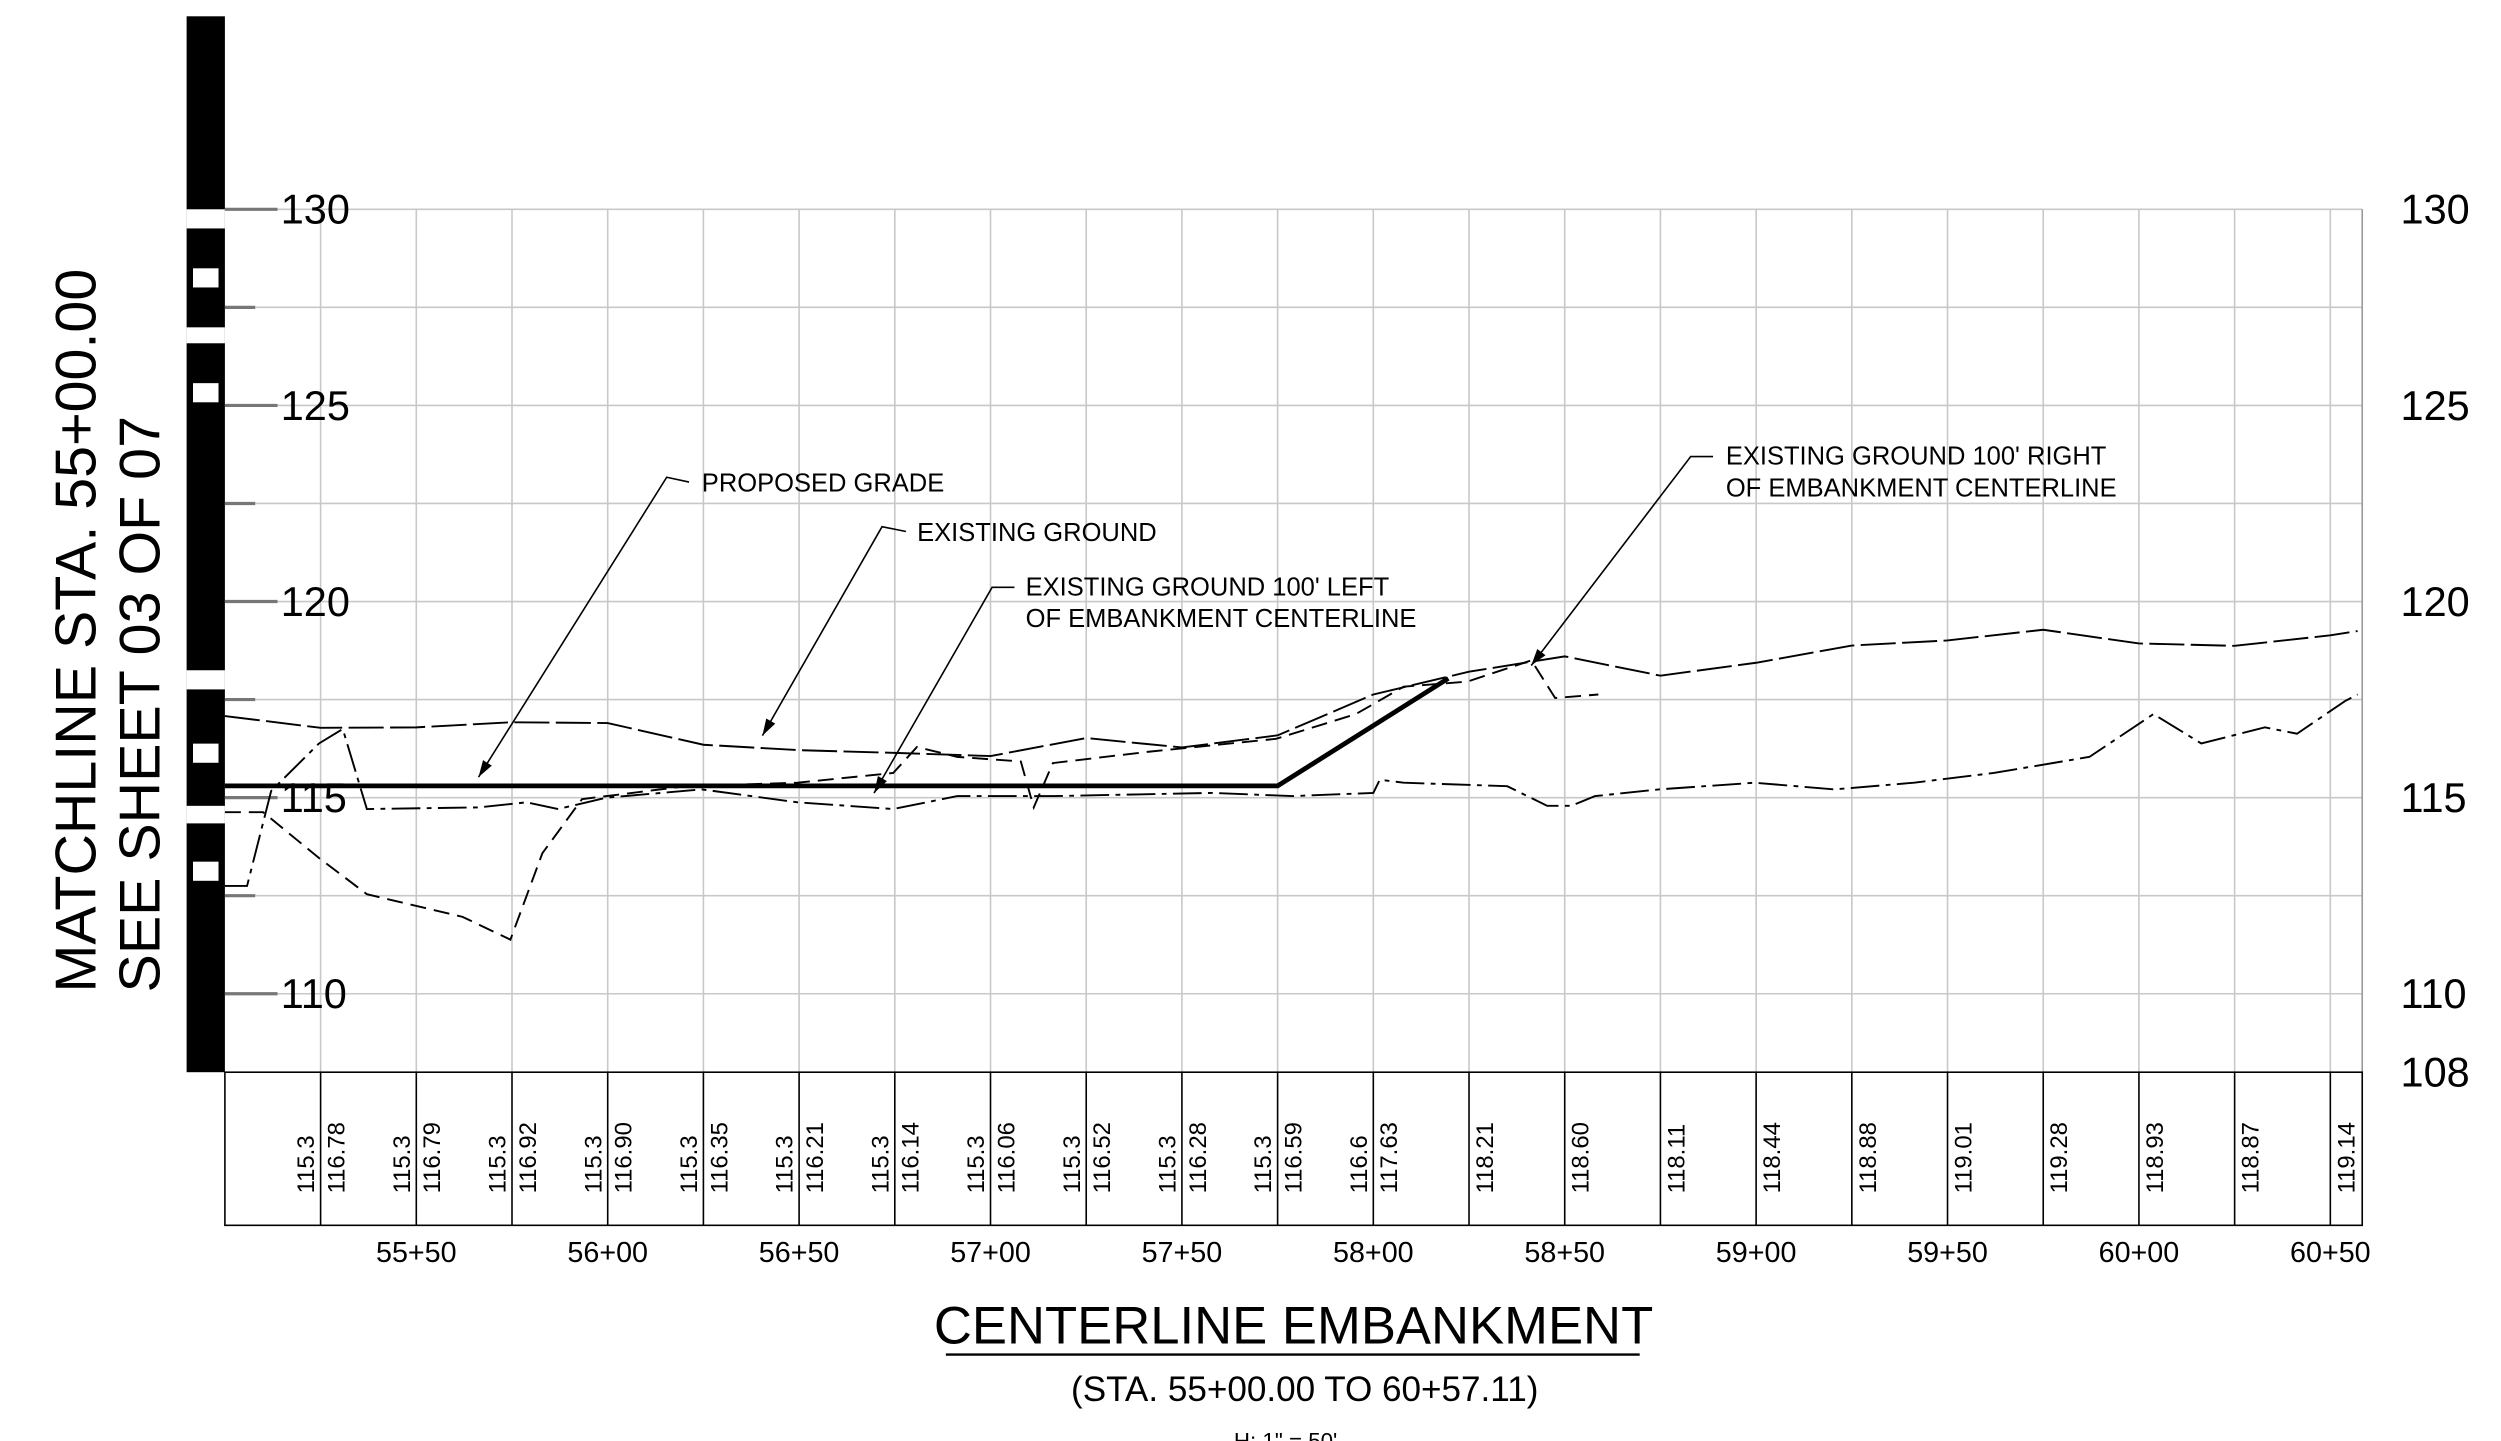 This screenshot has width=2501, height=1441. Describe the element at coordinates (315, 209) in the screenshot. I see `y-tick-label: 130` at that location.